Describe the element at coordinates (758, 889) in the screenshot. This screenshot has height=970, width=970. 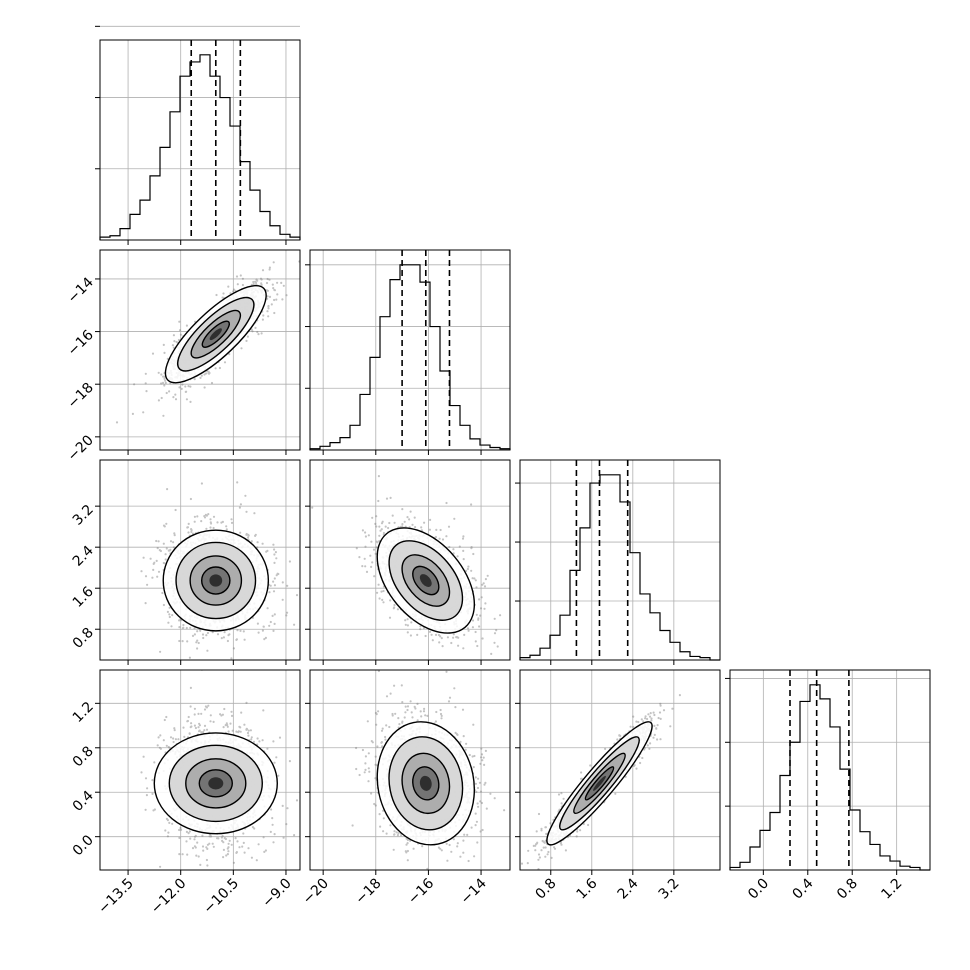
I see `x-tick-label: 0.0` at that location.